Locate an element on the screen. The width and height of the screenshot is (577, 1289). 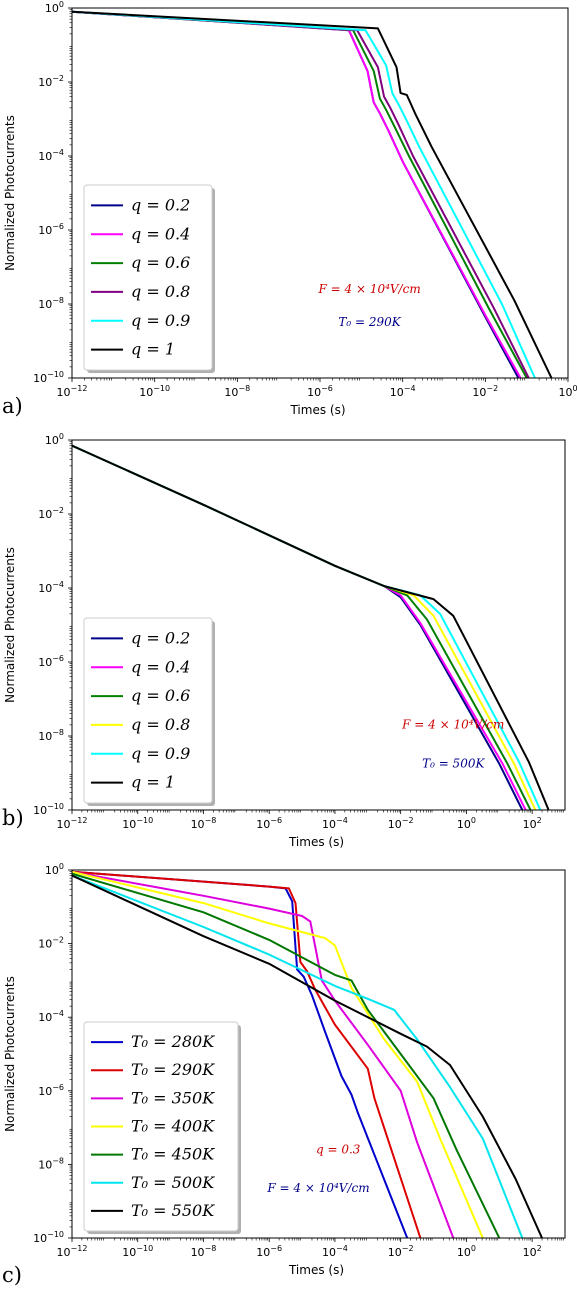
legend-label: T₀ = 400K is located at coordinates (173, 1126).